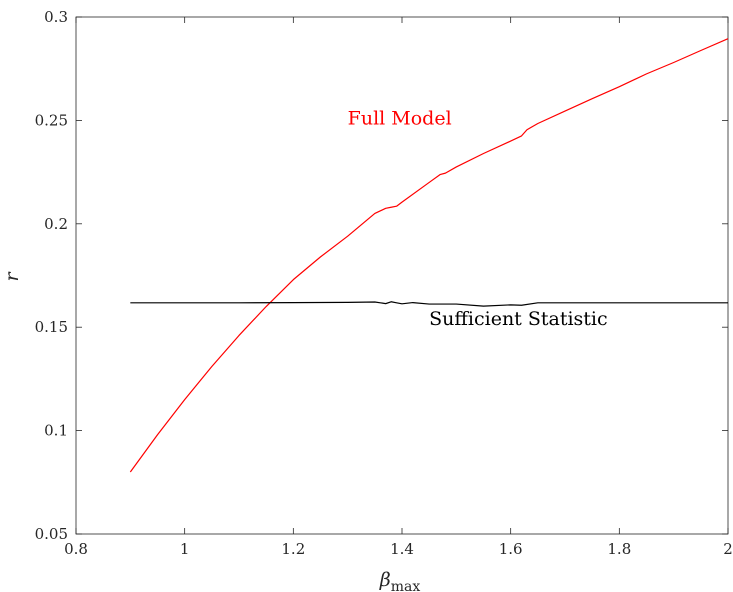 The height and width of the screenshot is (592, 733). I want to click on y-tick-label: 0.2, so click(56, 224).